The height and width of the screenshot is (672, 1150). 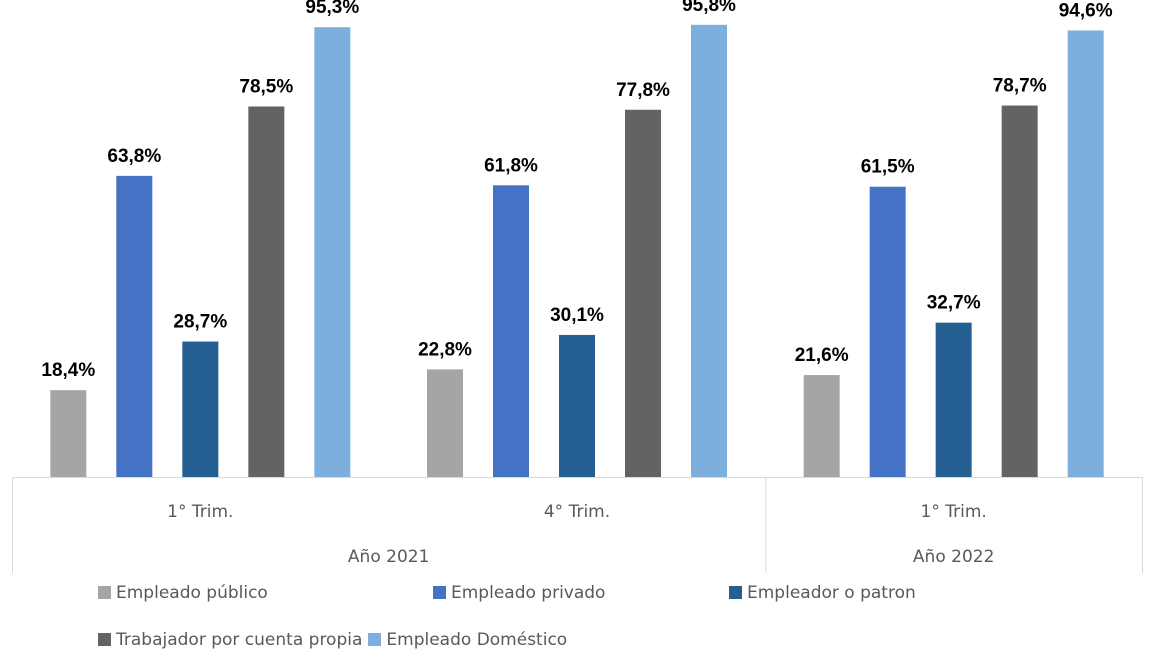 What do you see at coordinates (1086, 10) in the screenshot?
I see `data-label: 94,6%` at bounding box center [1086, 10].